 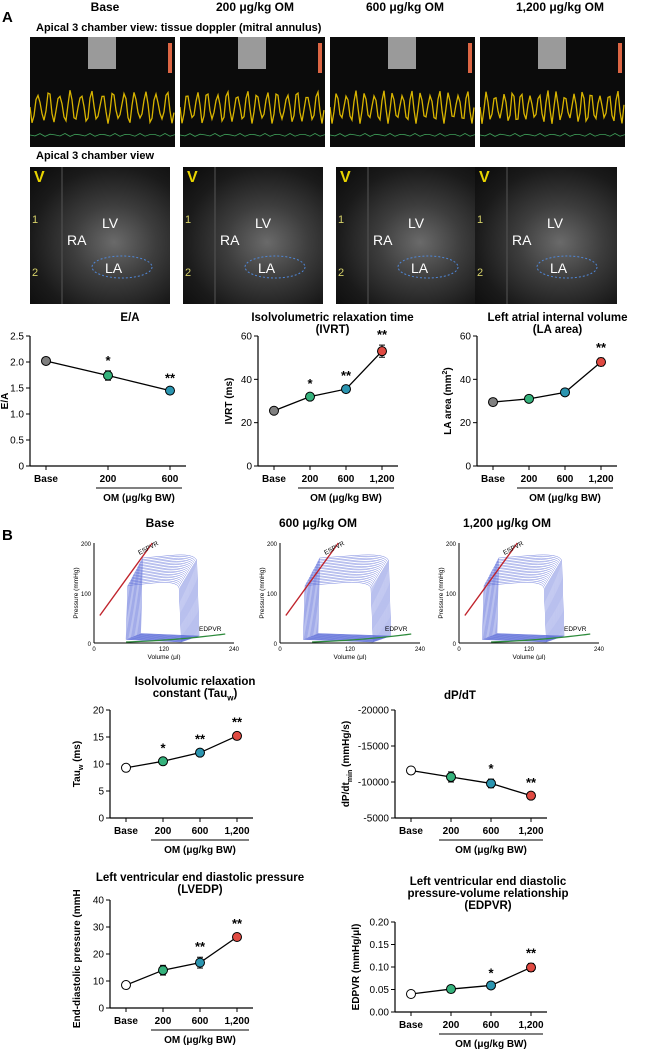 I want to click on ecg-trace, so click(x=402, y=135).